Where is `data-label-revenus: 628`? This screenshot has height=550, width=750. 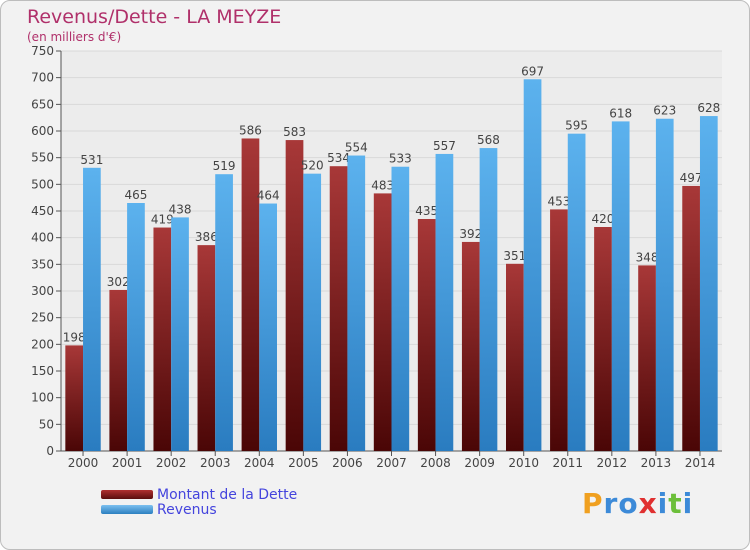
data-label-revenus: 628 is located at coordinates (708, 108).